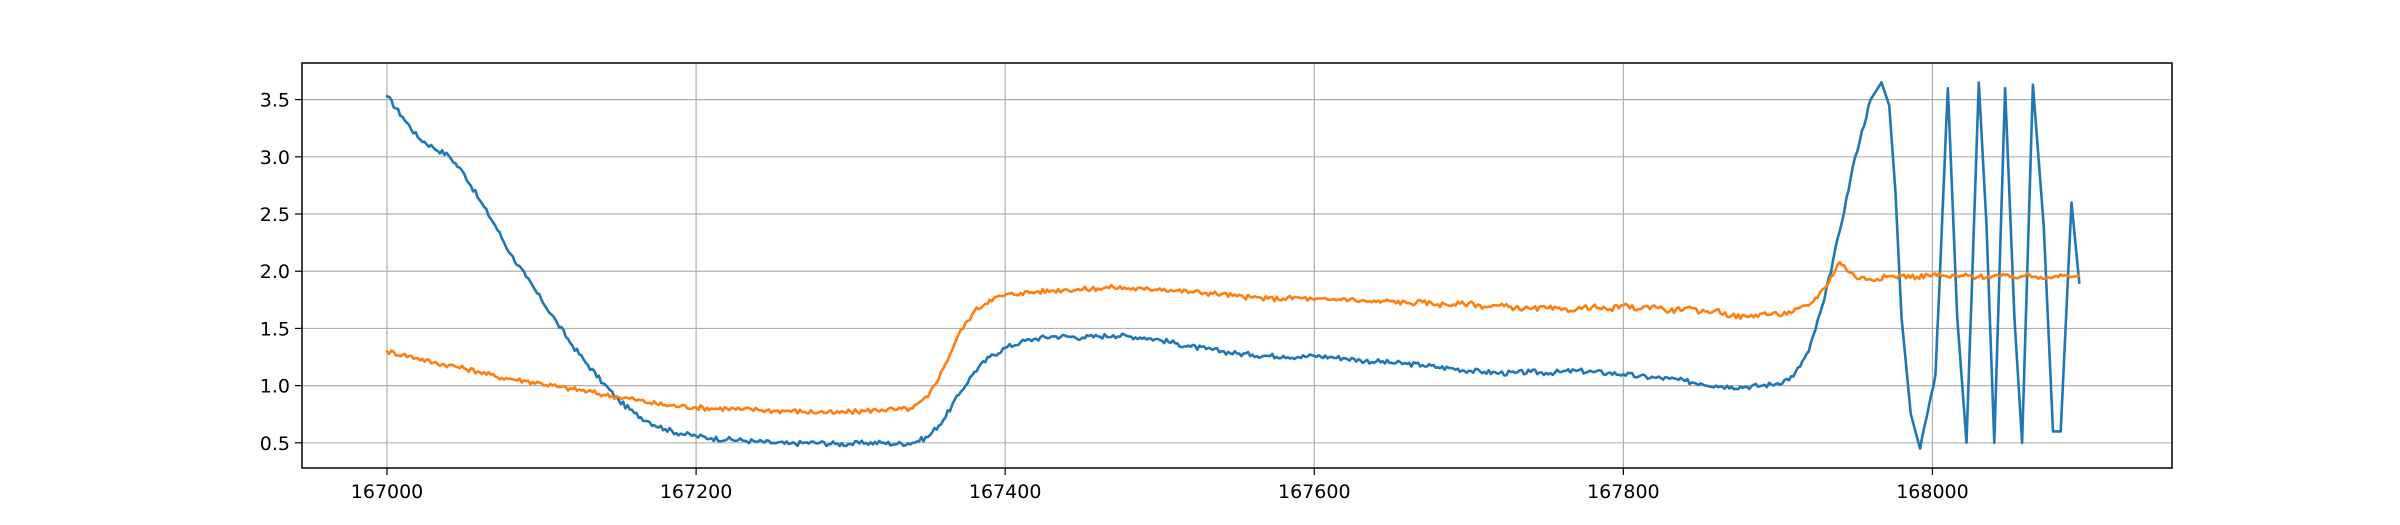  Describe the element at coordinates (275, 158) in the screenshot. I see `y-tick-label: 3.0` at that location.